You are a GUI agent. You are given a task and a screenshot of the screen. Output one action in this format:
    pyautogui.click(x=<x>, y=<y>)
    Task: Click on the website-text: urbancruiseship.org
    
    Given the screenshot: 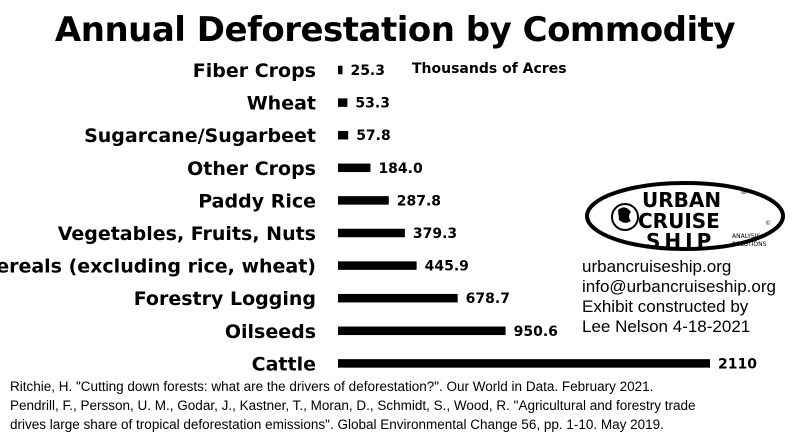 What is the action you would take?
    pyautogui.click(x=657, y=266)
    